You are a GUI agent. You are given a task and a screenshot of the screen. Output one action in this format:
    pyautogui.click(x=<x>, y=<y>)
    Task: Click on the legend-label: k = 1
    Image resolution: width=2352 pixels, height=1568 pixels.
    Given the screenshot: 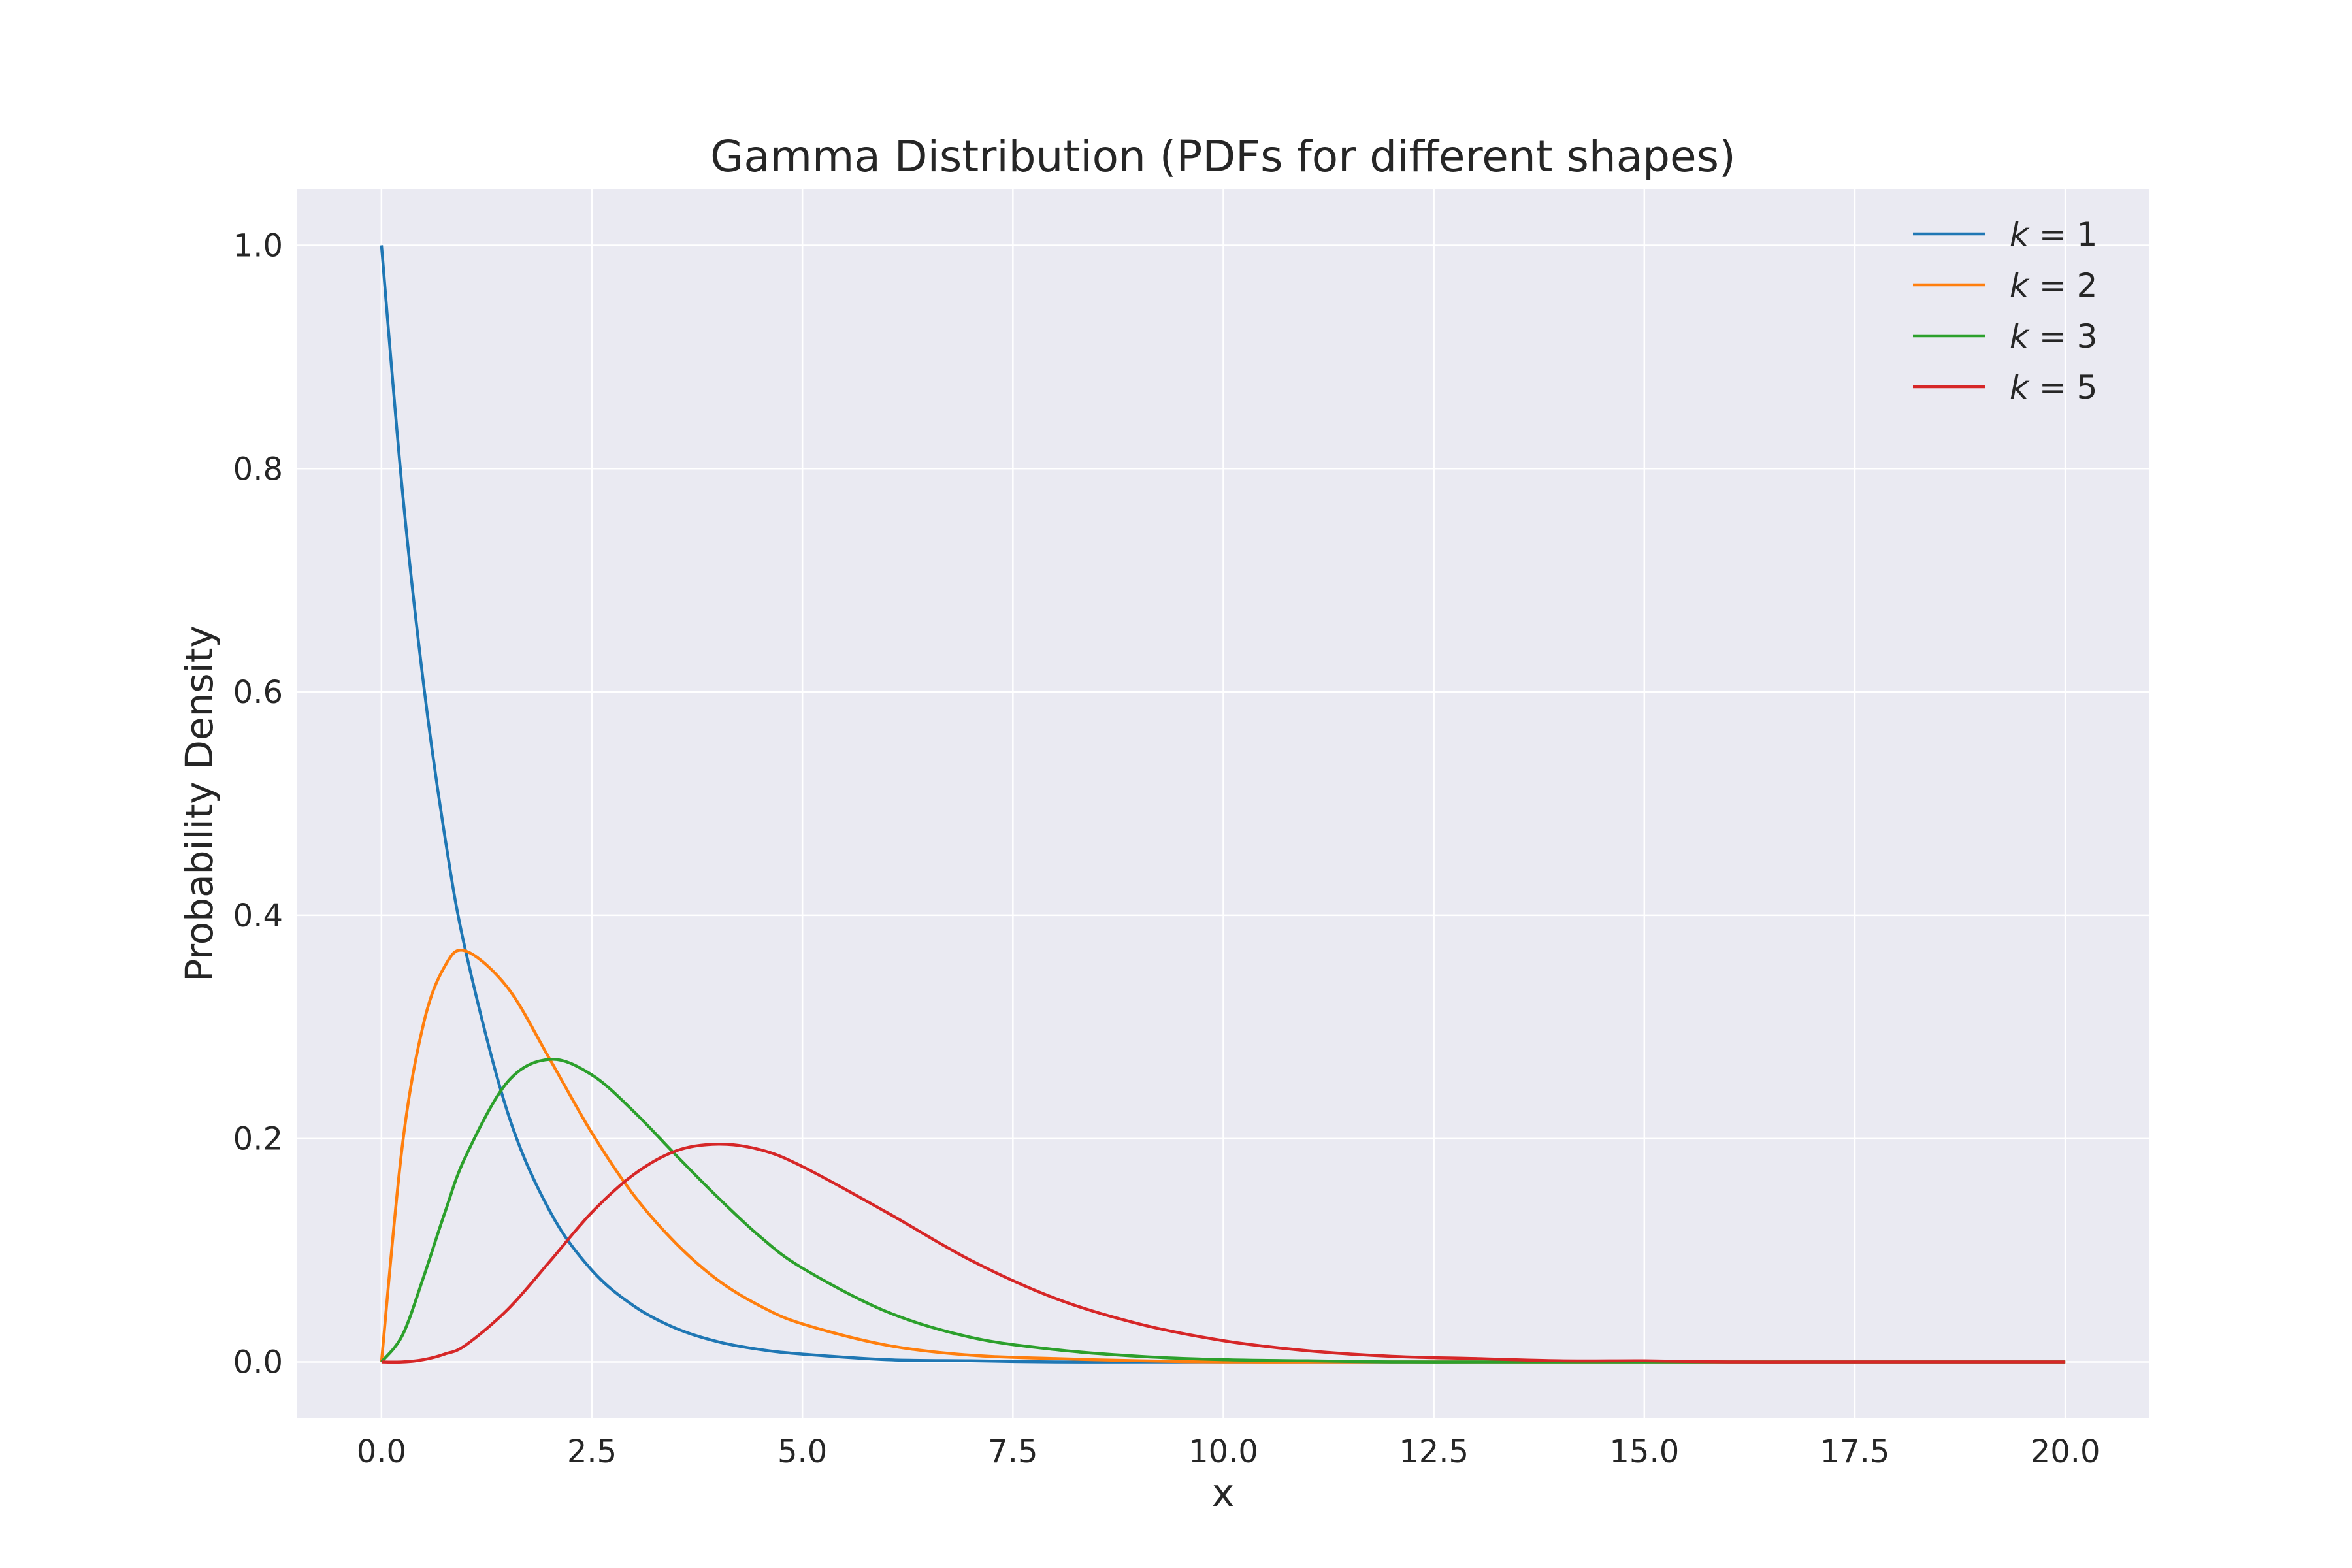 What is the action you would take?
    pyautogui.click(x=2053, y=234)
    